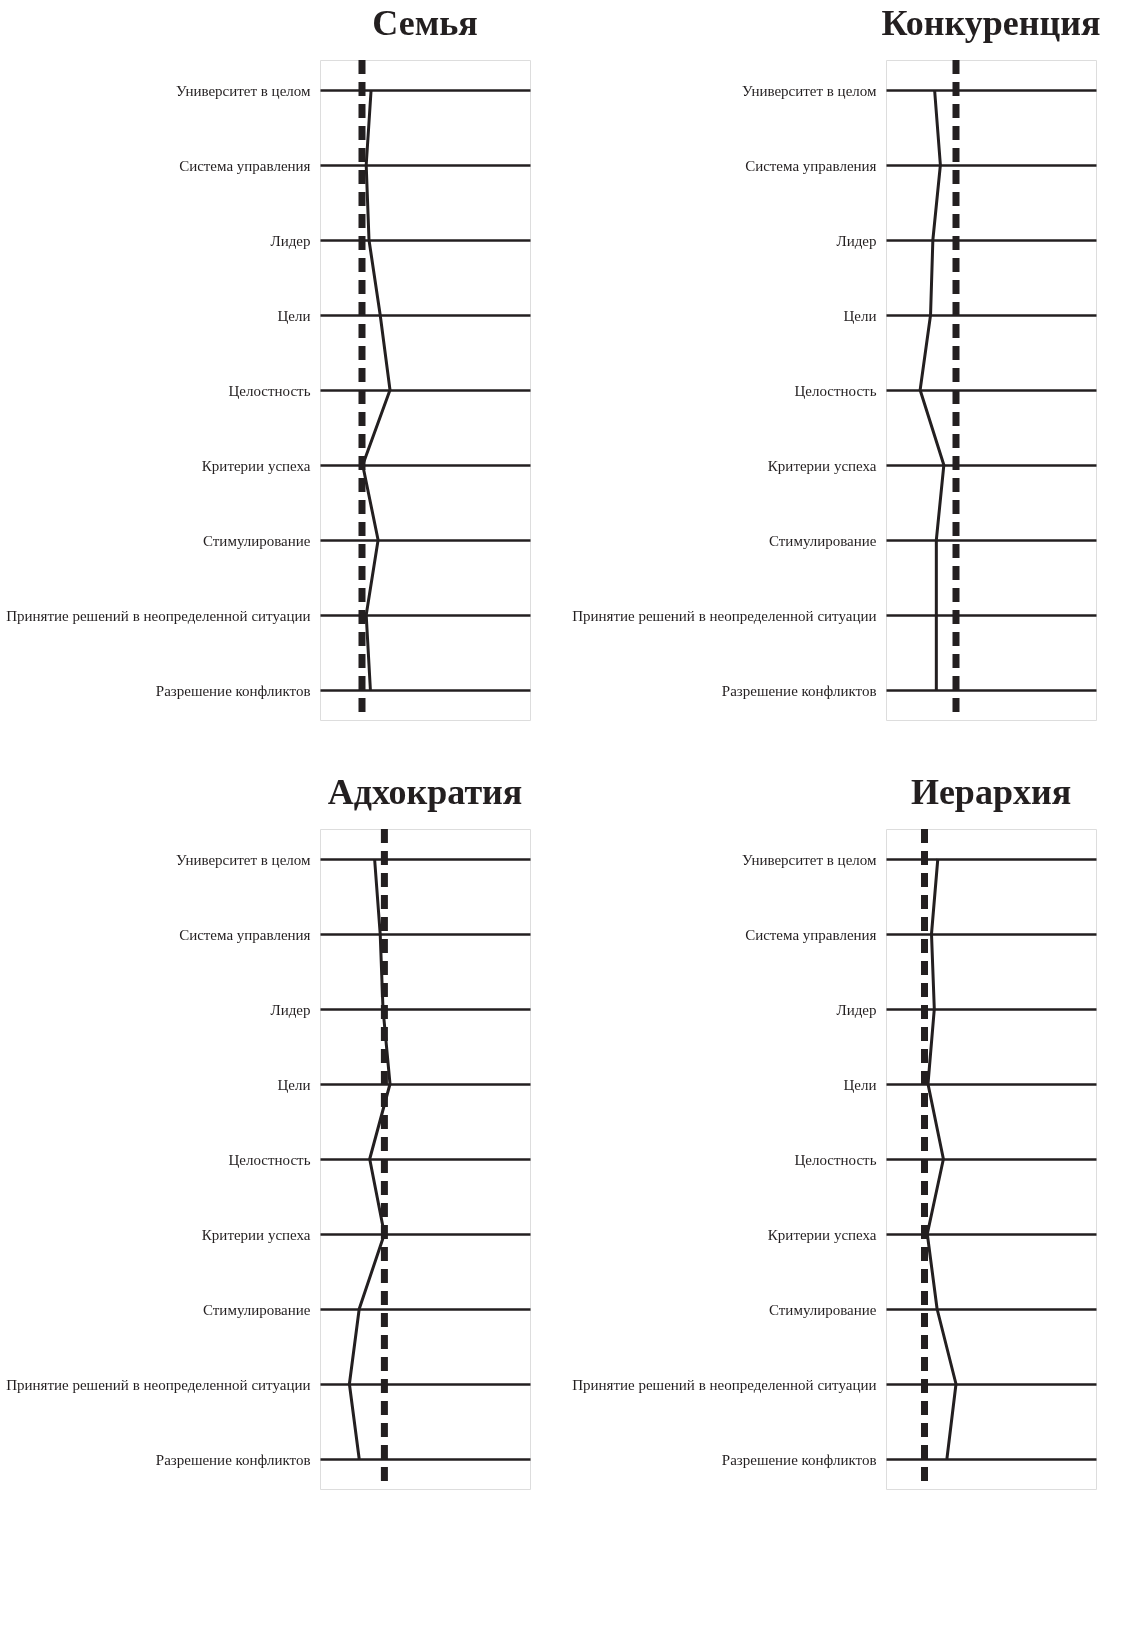 The height and width of the screenshot is (1652, 1126). What do you see at coordinates (425, 791) in the screenshot?
I see `chart-title: Адхократия` at bounding box center [425, 791].